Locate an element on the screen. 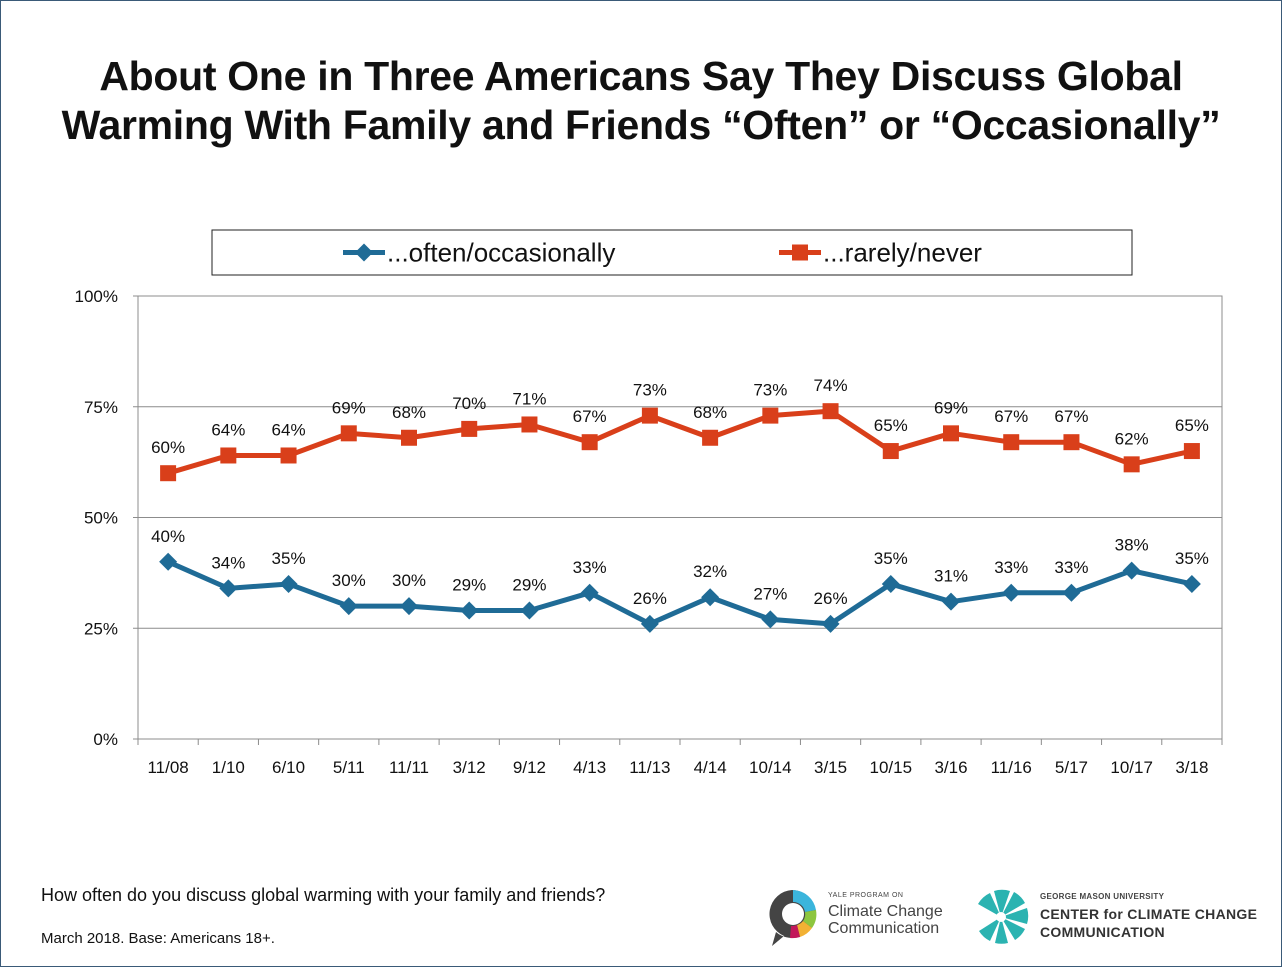  yale-speech-bubble-icon is located at coordinates (793, 918).